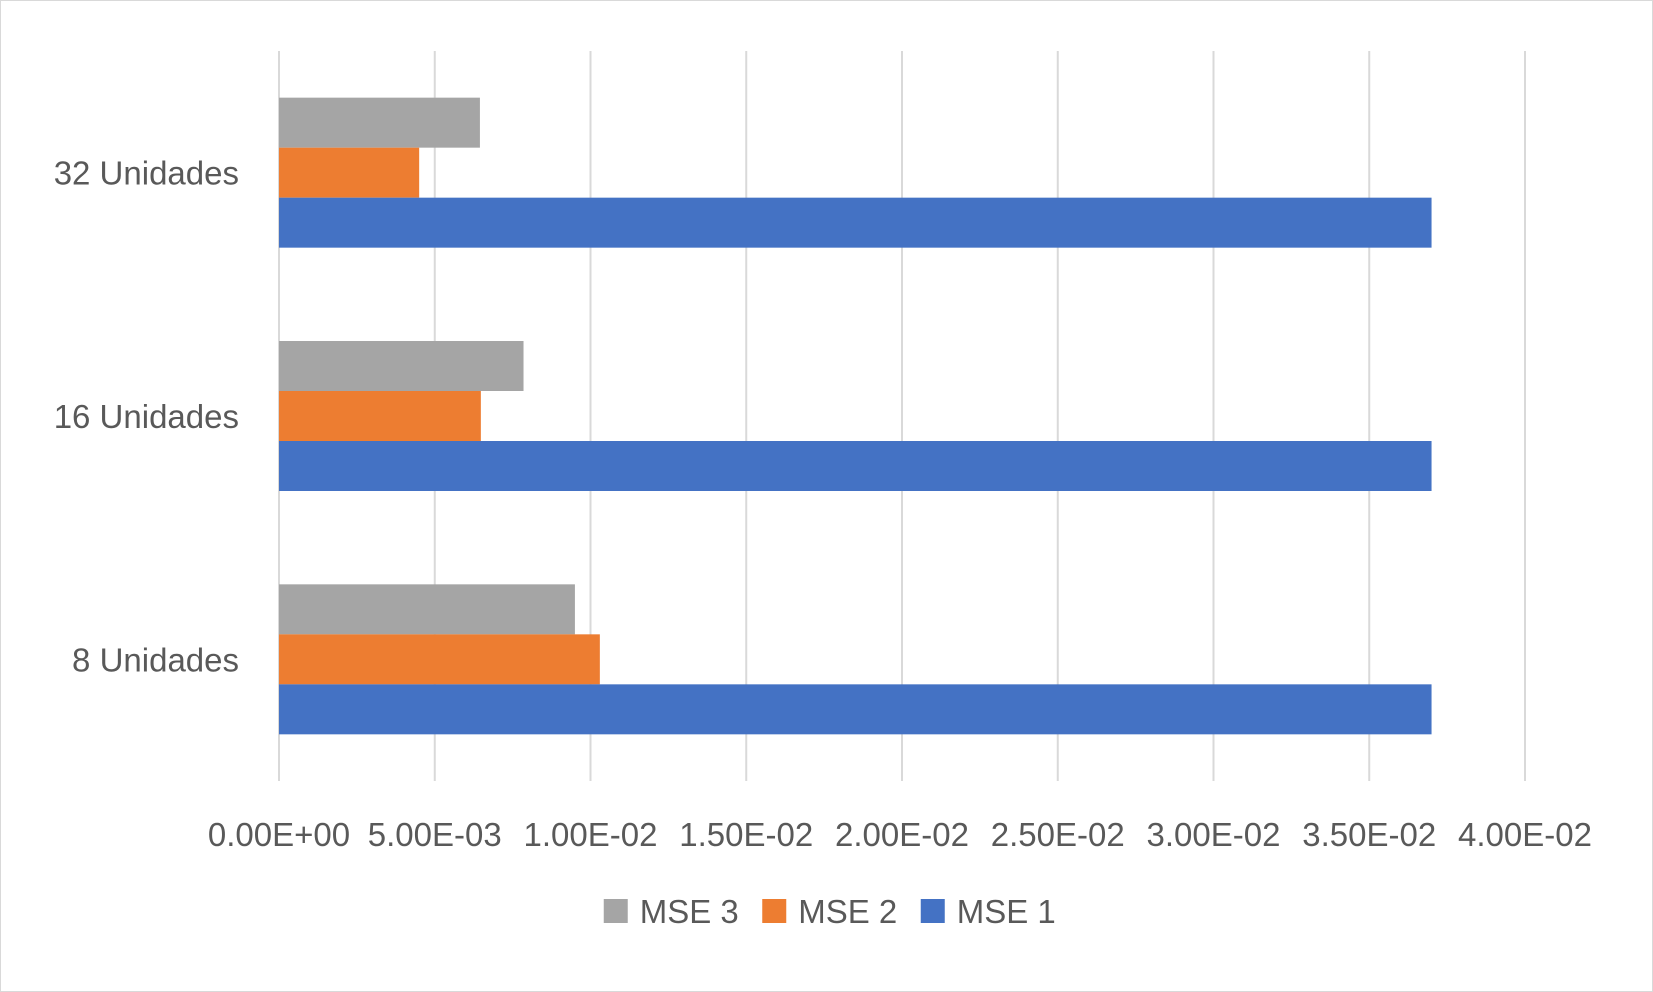  Describe the element at coordinates (902, 834) in the screenshot. I see `x-tick-label: 2.00E-02` at that location.